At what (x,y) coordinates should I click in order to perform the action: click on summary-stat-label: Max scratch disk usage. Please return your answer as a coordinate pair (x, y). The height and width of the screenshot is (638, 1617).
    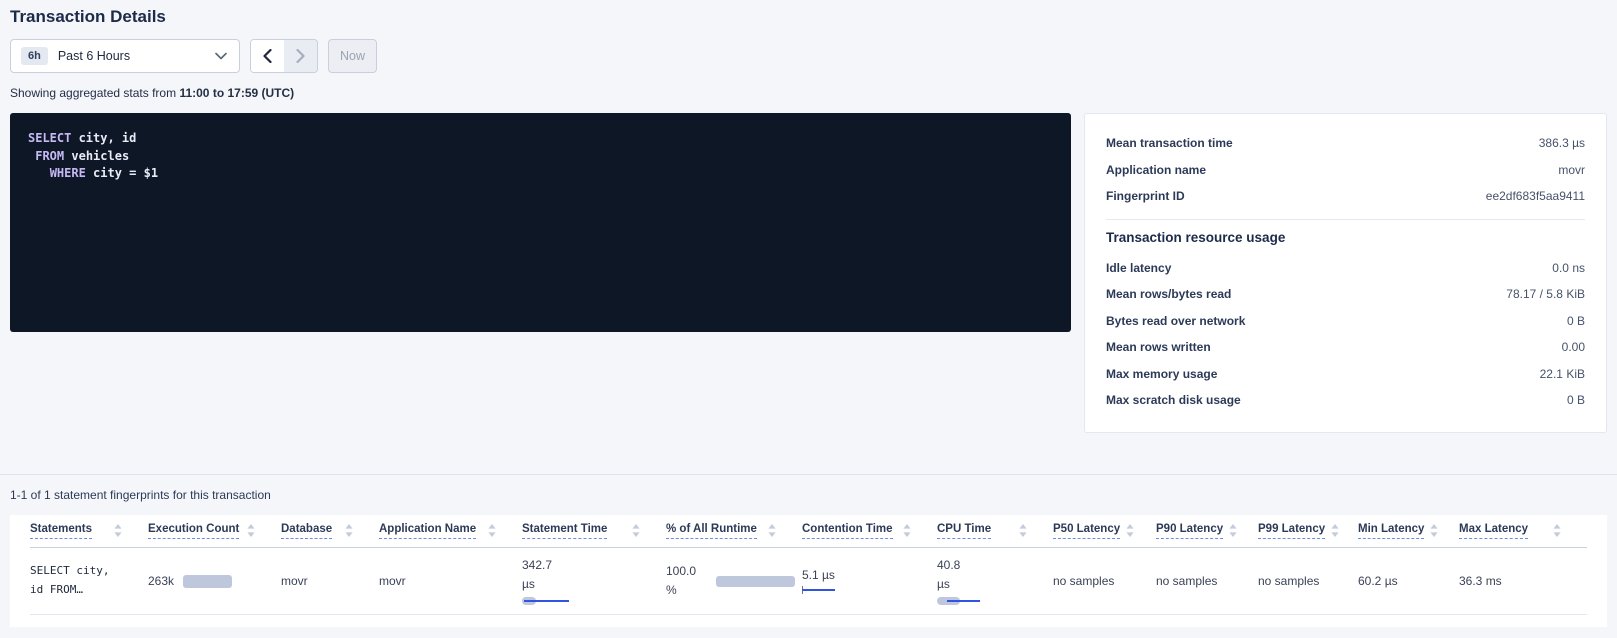
    Looking at the image, I should click on (1173, 400).